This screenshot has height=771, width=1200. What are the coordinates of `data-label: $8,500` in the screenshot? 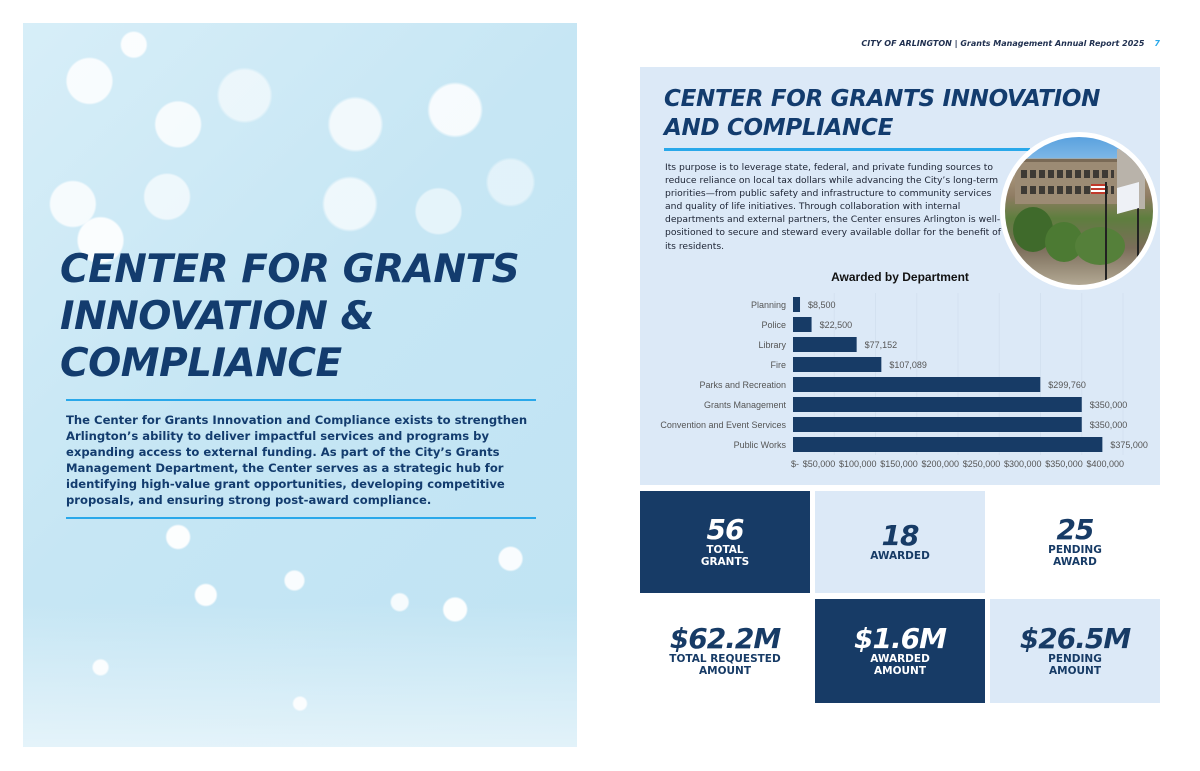 It's located at (822, 305).